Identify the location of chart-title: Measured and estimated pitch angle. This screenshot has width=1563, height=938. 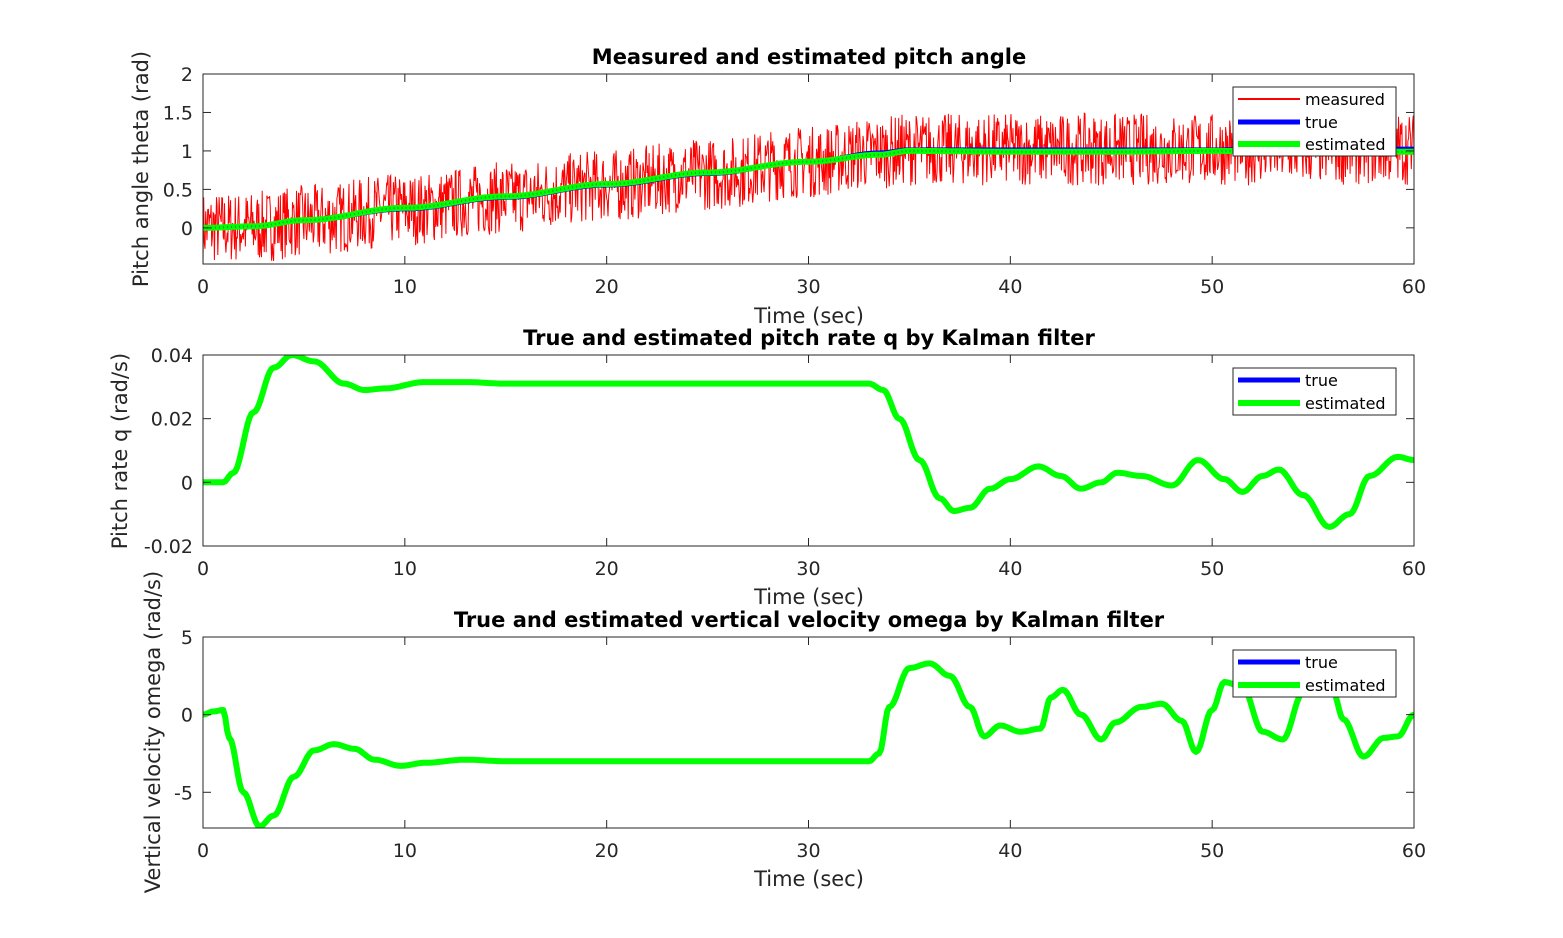
(809, 57).